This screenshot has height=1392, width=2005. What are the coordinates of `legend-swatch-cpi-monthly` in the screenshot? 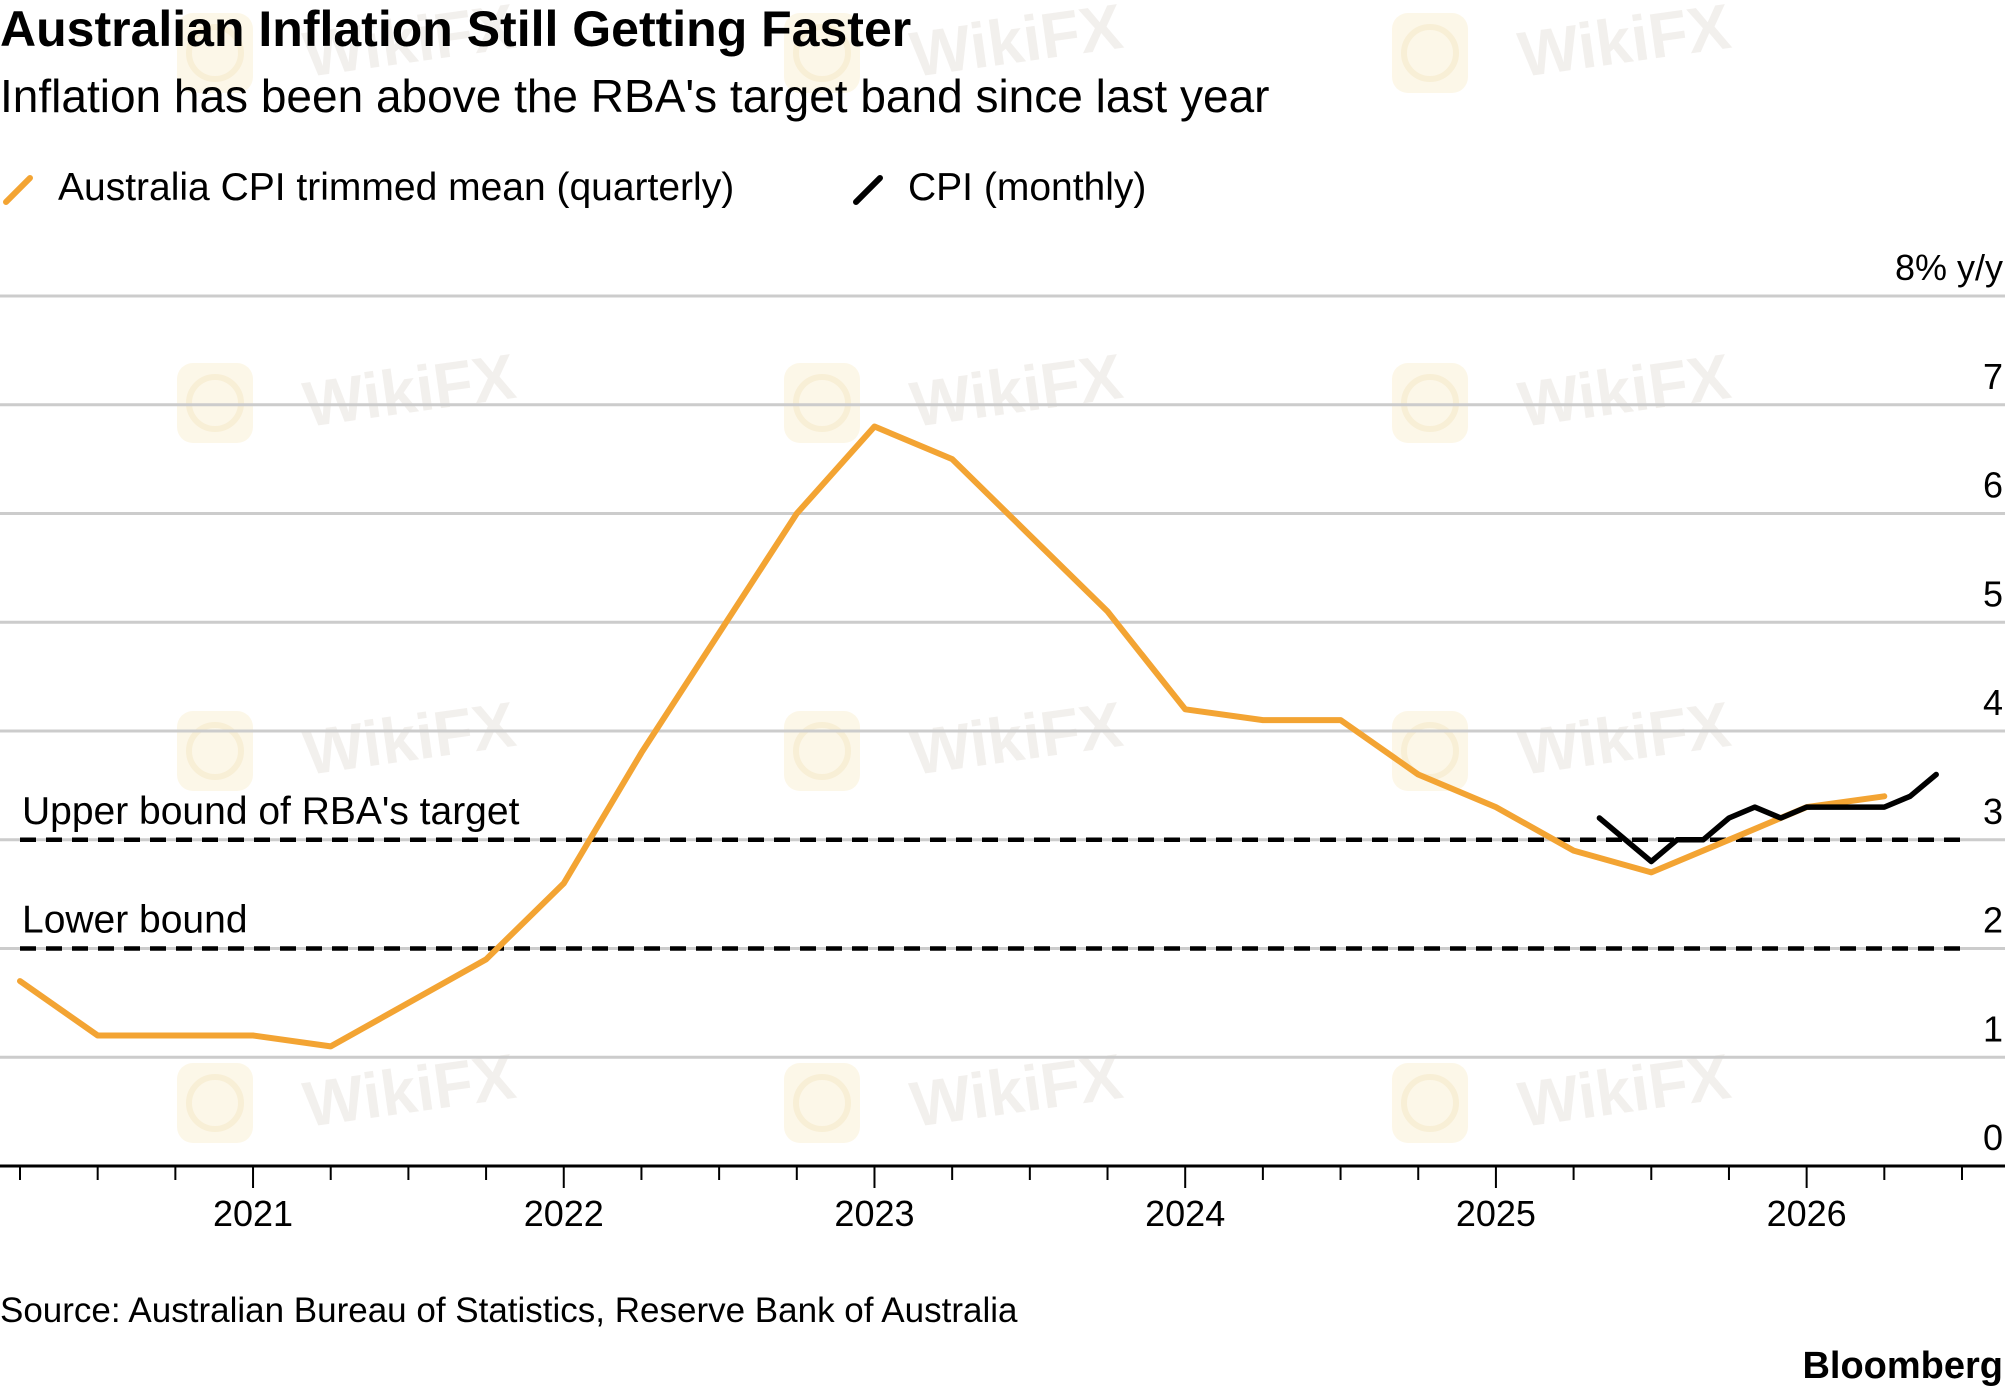 It's located at (868, 190).